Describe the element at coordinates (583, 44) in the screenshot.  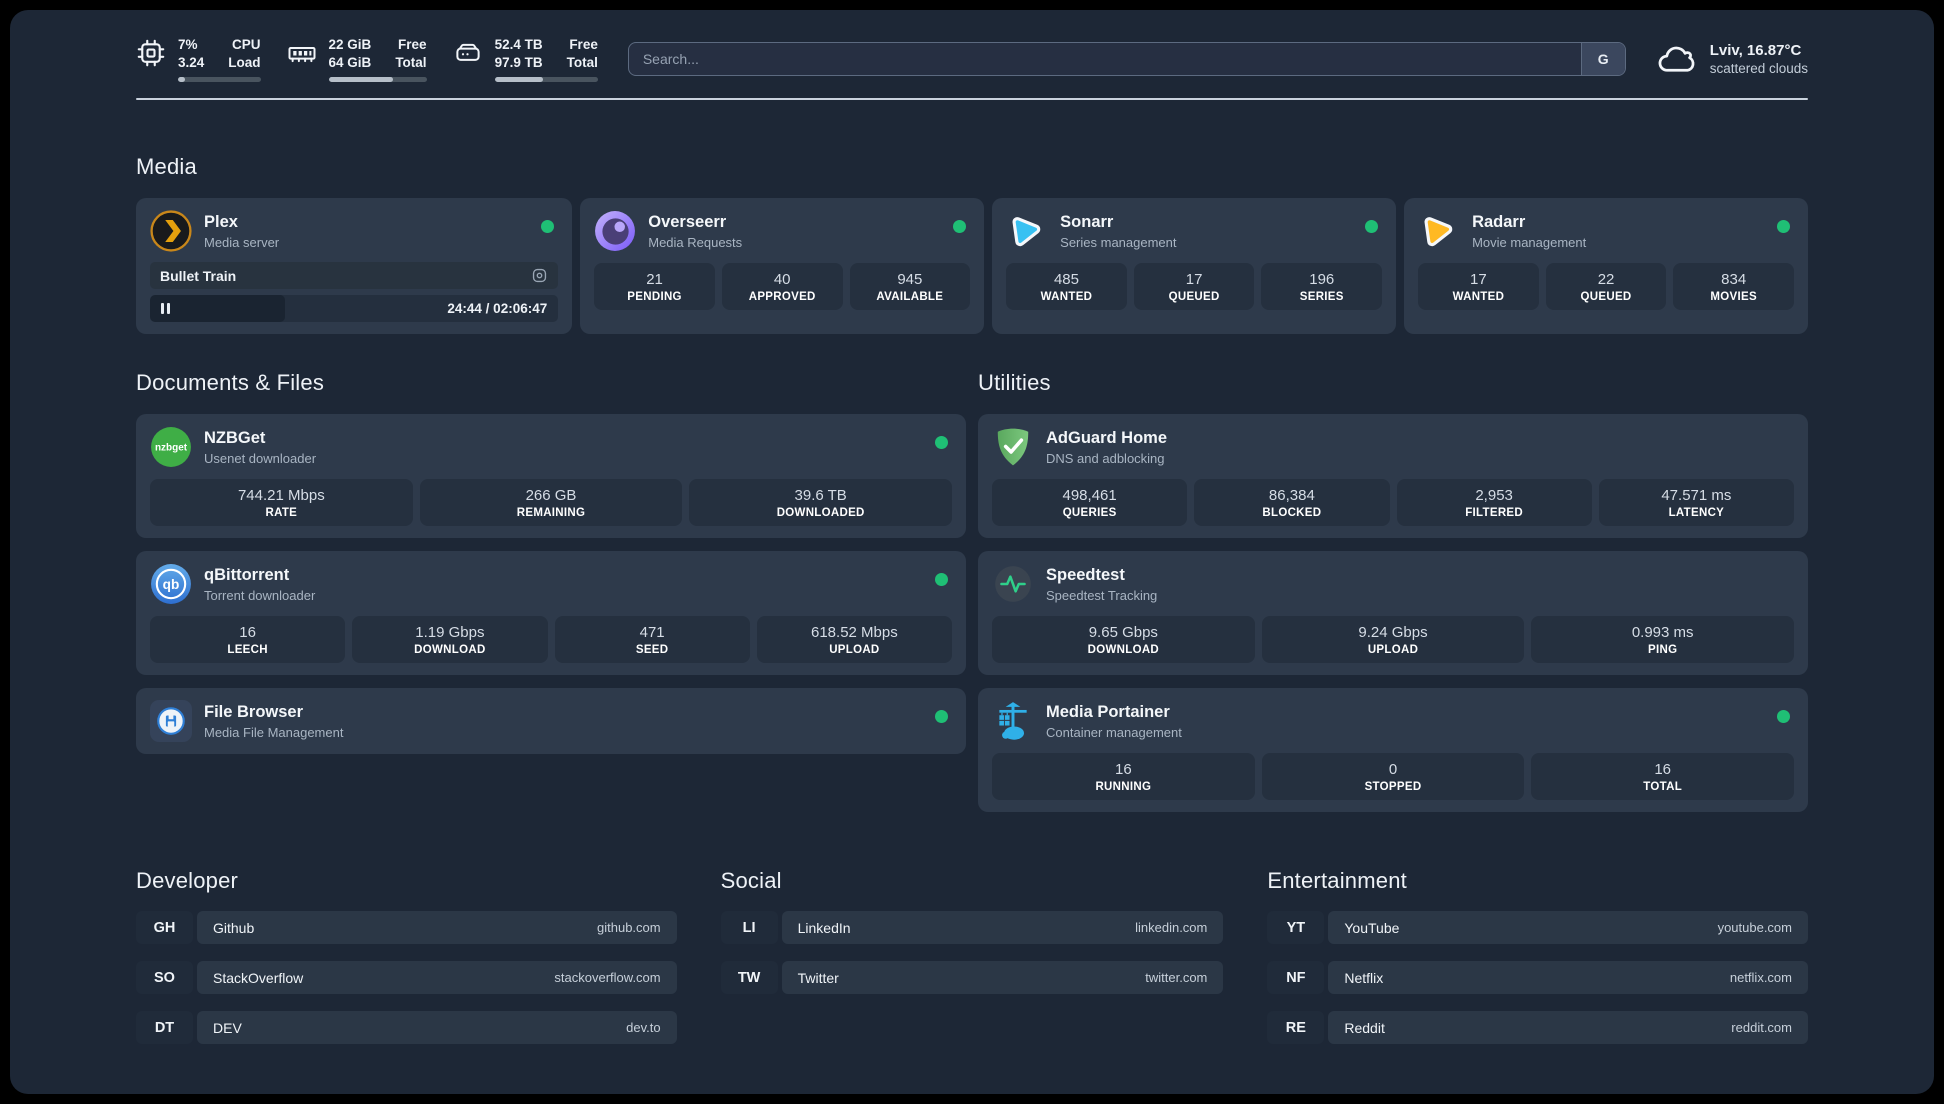
I see `disk-free-label: Free` at that location.